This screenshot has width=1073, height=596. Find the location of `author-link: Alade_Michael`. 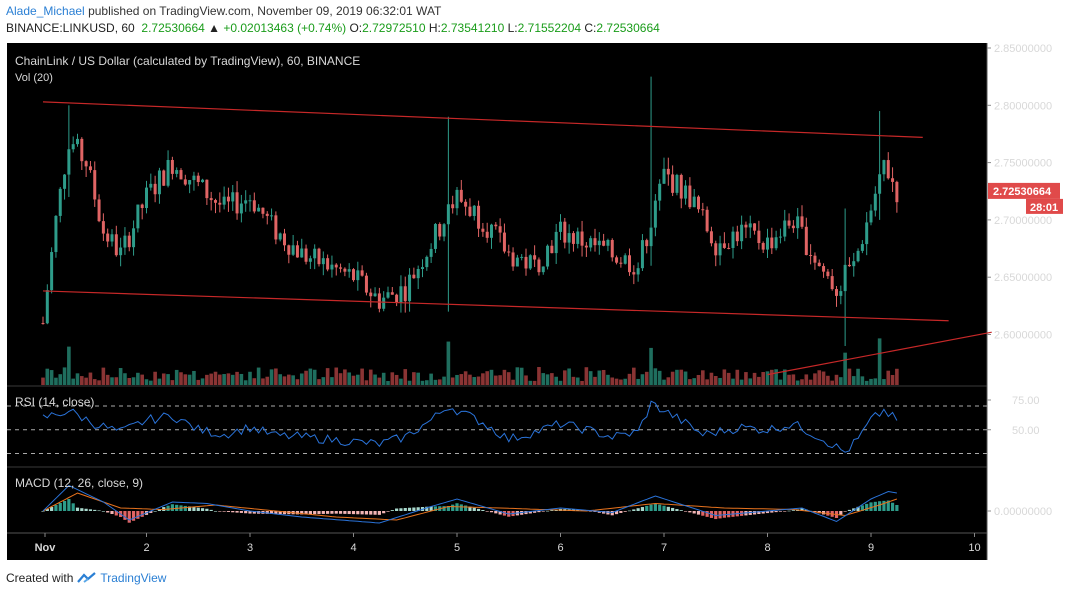

author-link: Alade_Michael is located at coordinates (45, 11).